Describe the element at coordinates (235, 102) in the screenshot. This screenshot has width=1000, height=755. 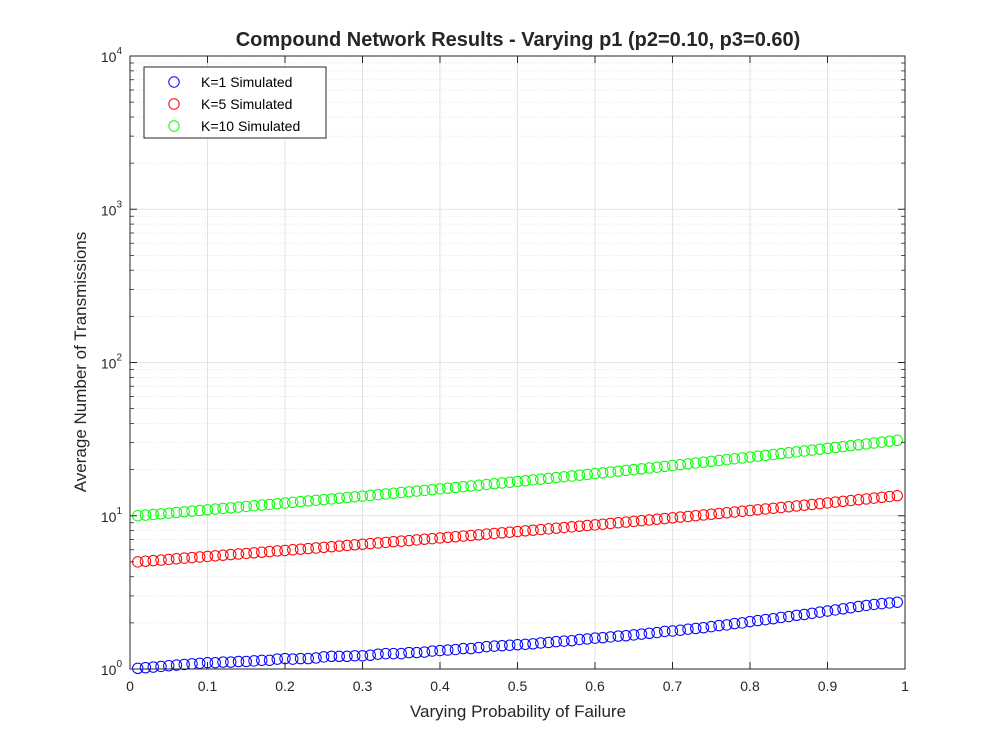
I see `legend-box` at that location.